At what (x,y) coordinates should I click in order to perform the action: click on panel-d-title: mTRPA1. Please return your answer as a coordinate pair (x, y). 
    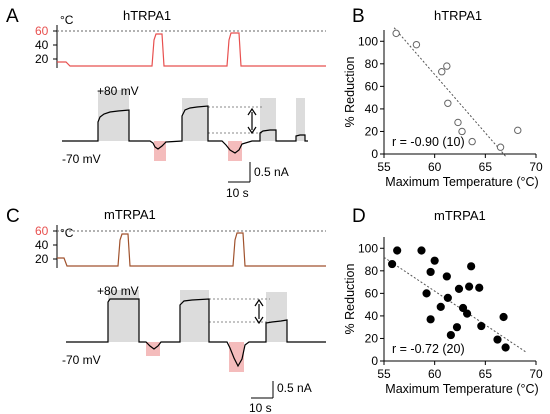
    Looking at the image, I should click on (460, 215).